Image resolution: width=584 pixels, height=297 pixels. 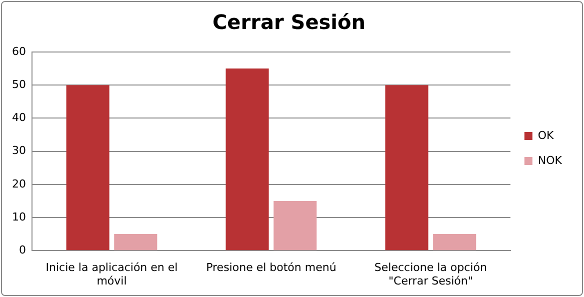 I want to click on y-tick-label: 0, so click(x=22, y=249).